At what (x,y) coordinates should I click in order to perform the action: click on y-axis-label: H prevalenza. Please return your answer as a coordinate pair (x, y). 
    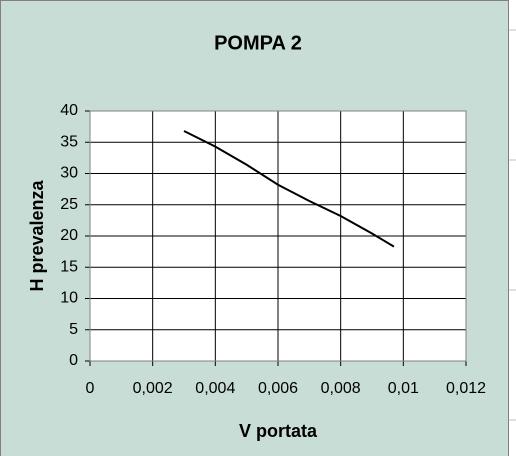
    Looking at the image, I should click on (37, 235).